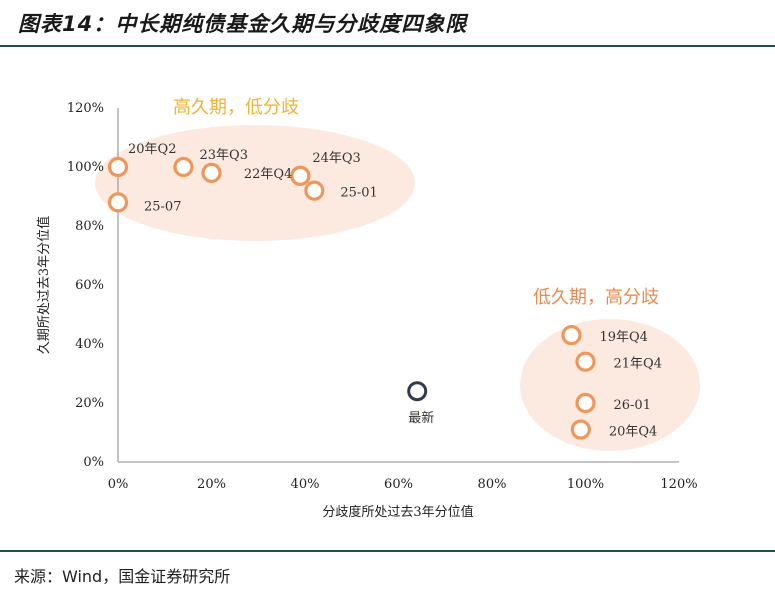  Describe the element at coordinates (85, 108) in the screenshot. I see `y-tick-label: 120%` at that location.